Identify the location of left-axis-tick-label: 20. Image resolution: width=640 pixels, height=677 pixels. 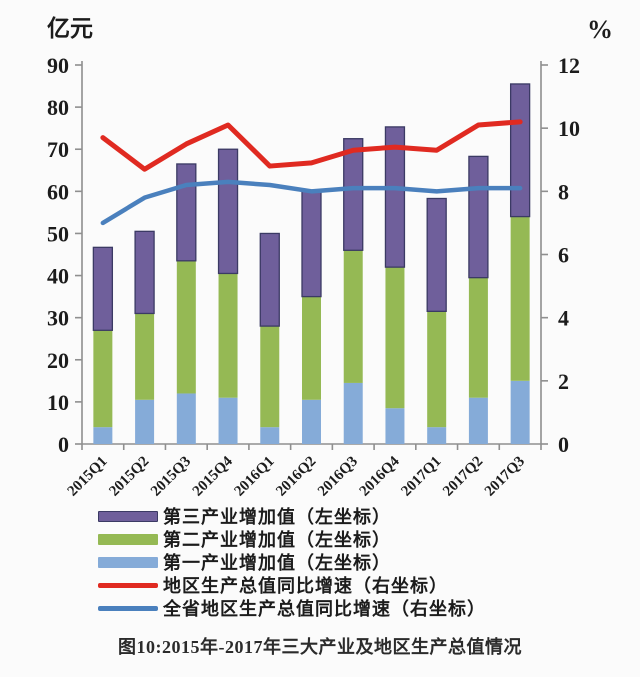
(58, 360).